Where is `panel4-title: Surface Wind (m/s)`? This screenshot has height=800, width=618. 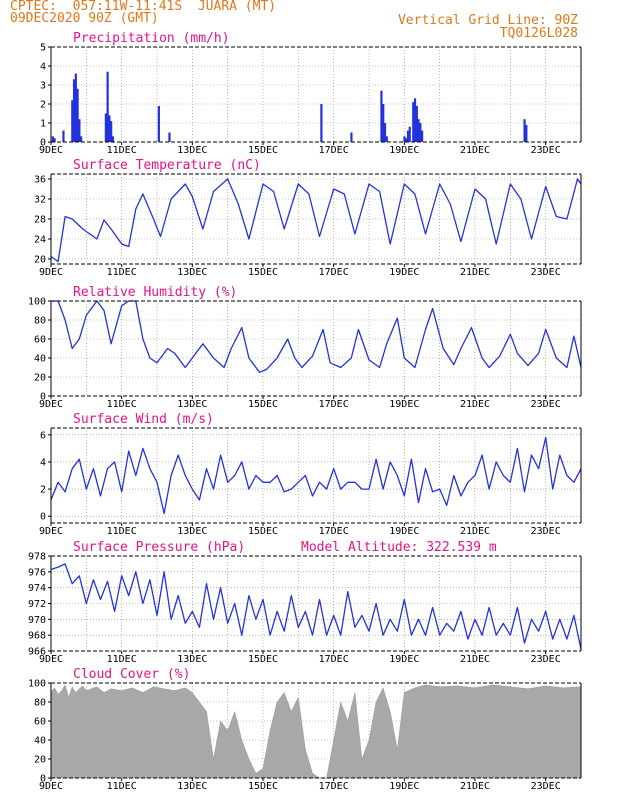
panel4-title: Surface Wind (m/s) is located at coordinates (143, 419).